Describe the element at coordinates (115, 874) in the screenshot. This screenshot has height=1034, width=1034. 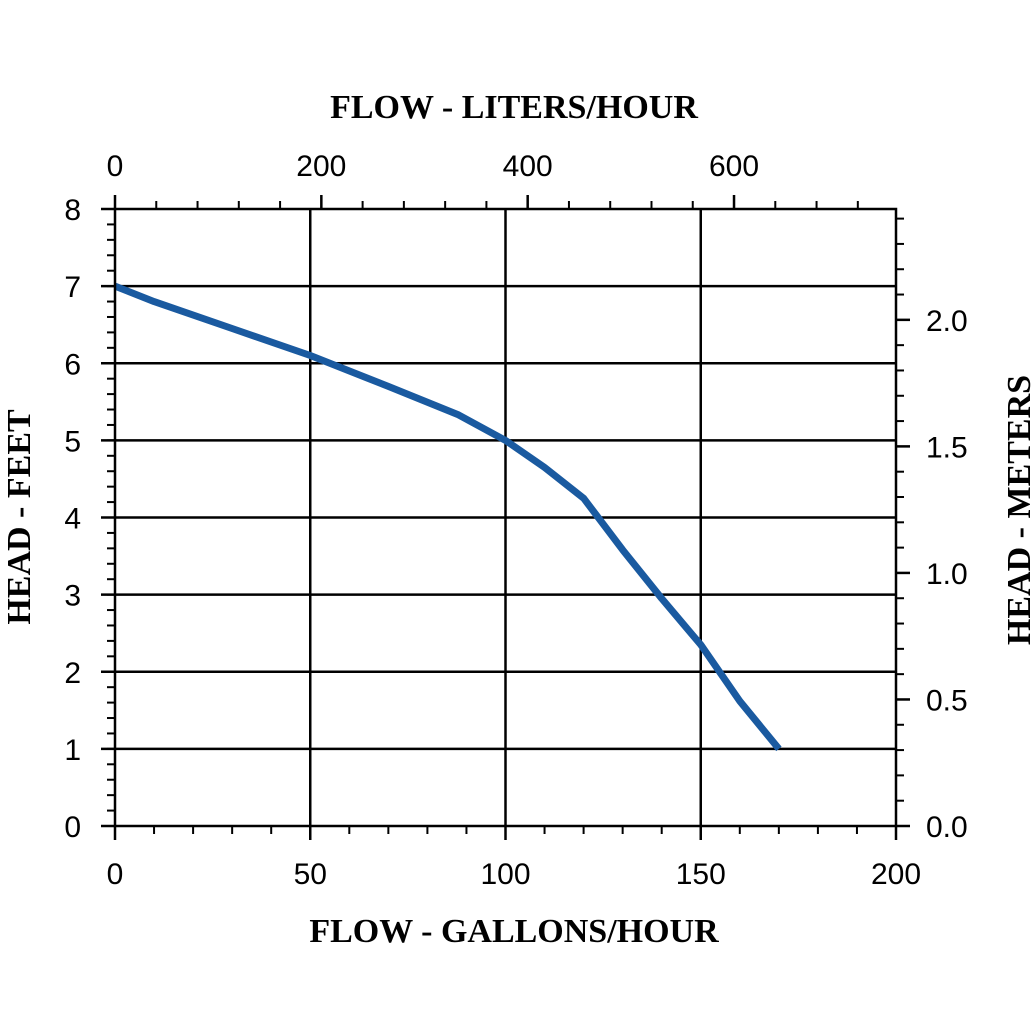
I see `x-tick-label: 0` at that location.